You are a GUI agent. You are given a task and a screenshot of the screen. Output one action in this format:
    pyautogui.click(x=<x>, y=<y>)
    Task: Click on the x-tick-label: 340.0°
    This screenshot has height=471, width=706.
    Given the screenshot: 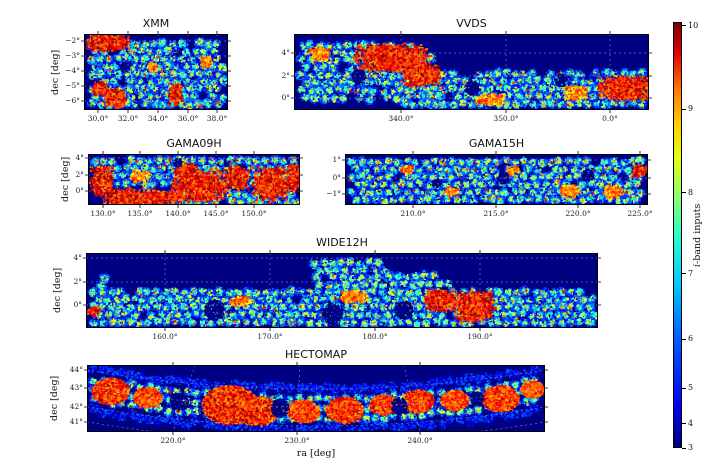 What is the action you would take?
    pyautogui.click(x=401, y=118)
    